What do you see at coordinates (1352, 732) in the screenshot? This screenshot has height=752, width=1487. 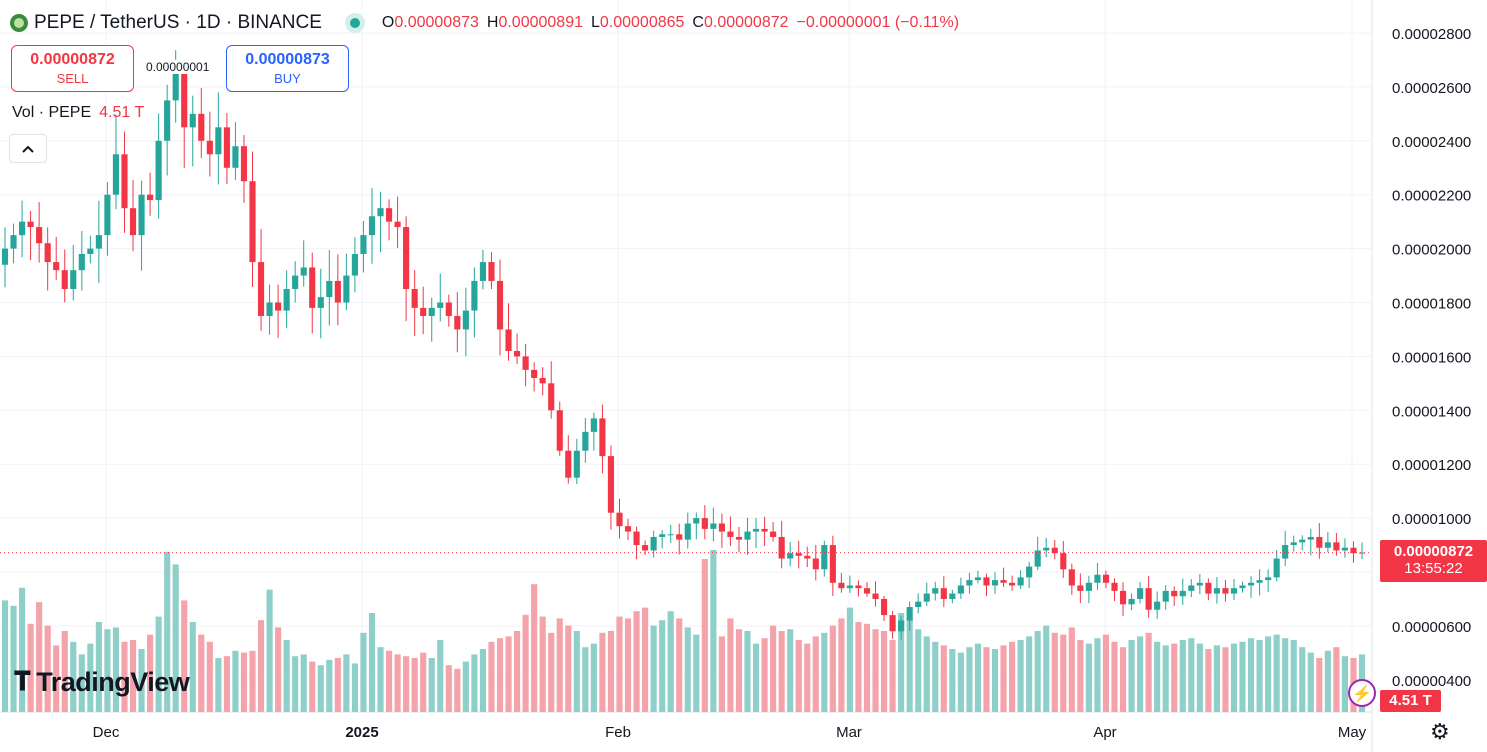 I see `x-tick-label: May` at bounding box center [1352, 732].